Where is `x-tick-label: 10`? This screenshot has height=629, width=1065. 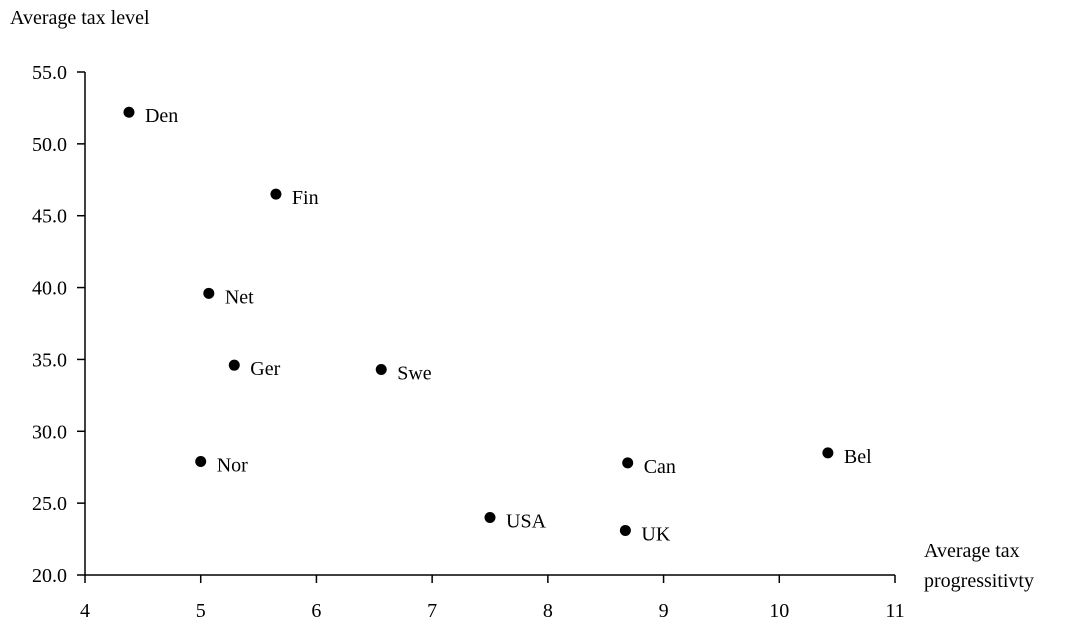
x-tick-label: 10 is located at coordinates (779, 611).